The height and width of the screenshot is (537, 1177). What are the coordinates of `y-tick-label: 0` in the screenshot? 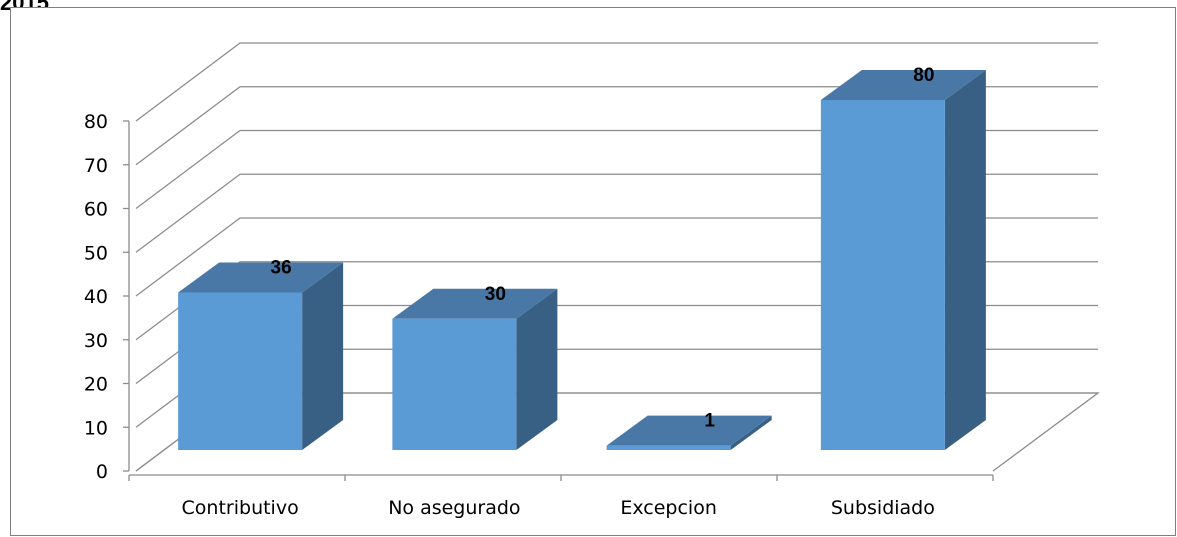 It's located at (102, 472).